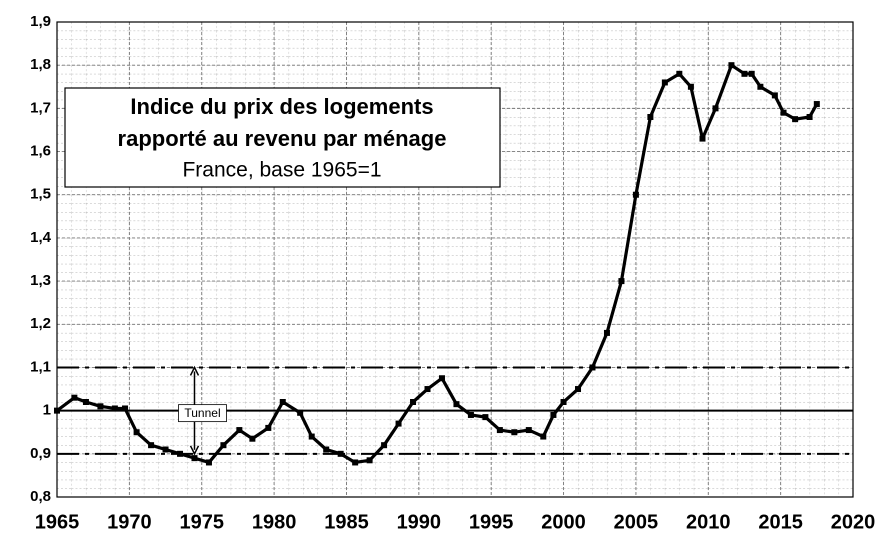 The image size is (887, 541). Describe the element at coordinates (40, 21) in the screenshot. I see `y-tick-label: 1,9` at that location.